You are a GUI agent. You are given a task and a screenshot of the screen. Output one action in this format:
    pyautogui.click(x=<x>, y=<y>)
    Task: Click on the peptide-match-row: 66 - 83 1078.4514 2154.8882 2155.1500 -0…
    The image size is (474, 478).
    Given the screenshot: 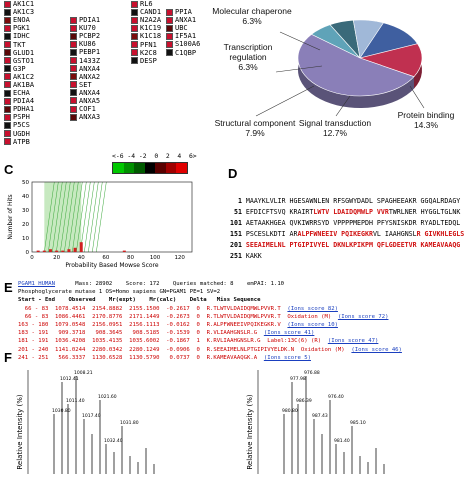 What is the action you would take?
    pyautogui.click(x=246, y=309)
    